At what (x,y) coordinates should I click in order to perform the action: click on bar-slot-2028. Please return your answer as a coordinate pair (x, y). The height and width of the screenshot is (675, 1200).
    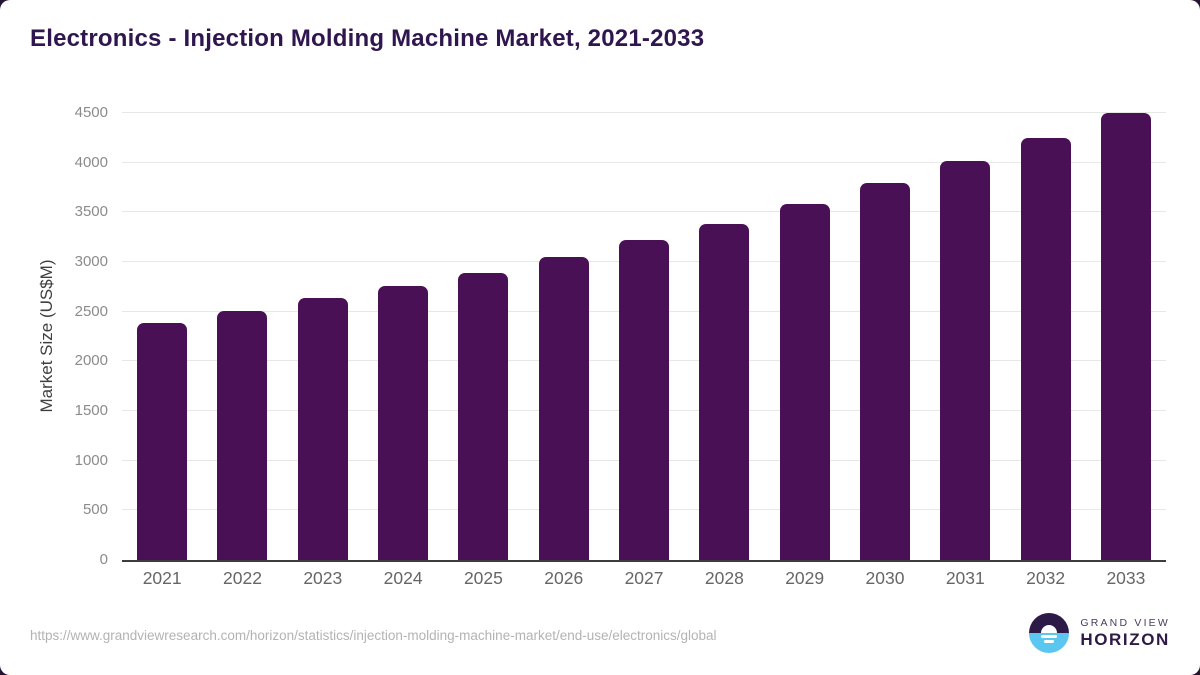
    Looking at the image, I should click on (724, 391).